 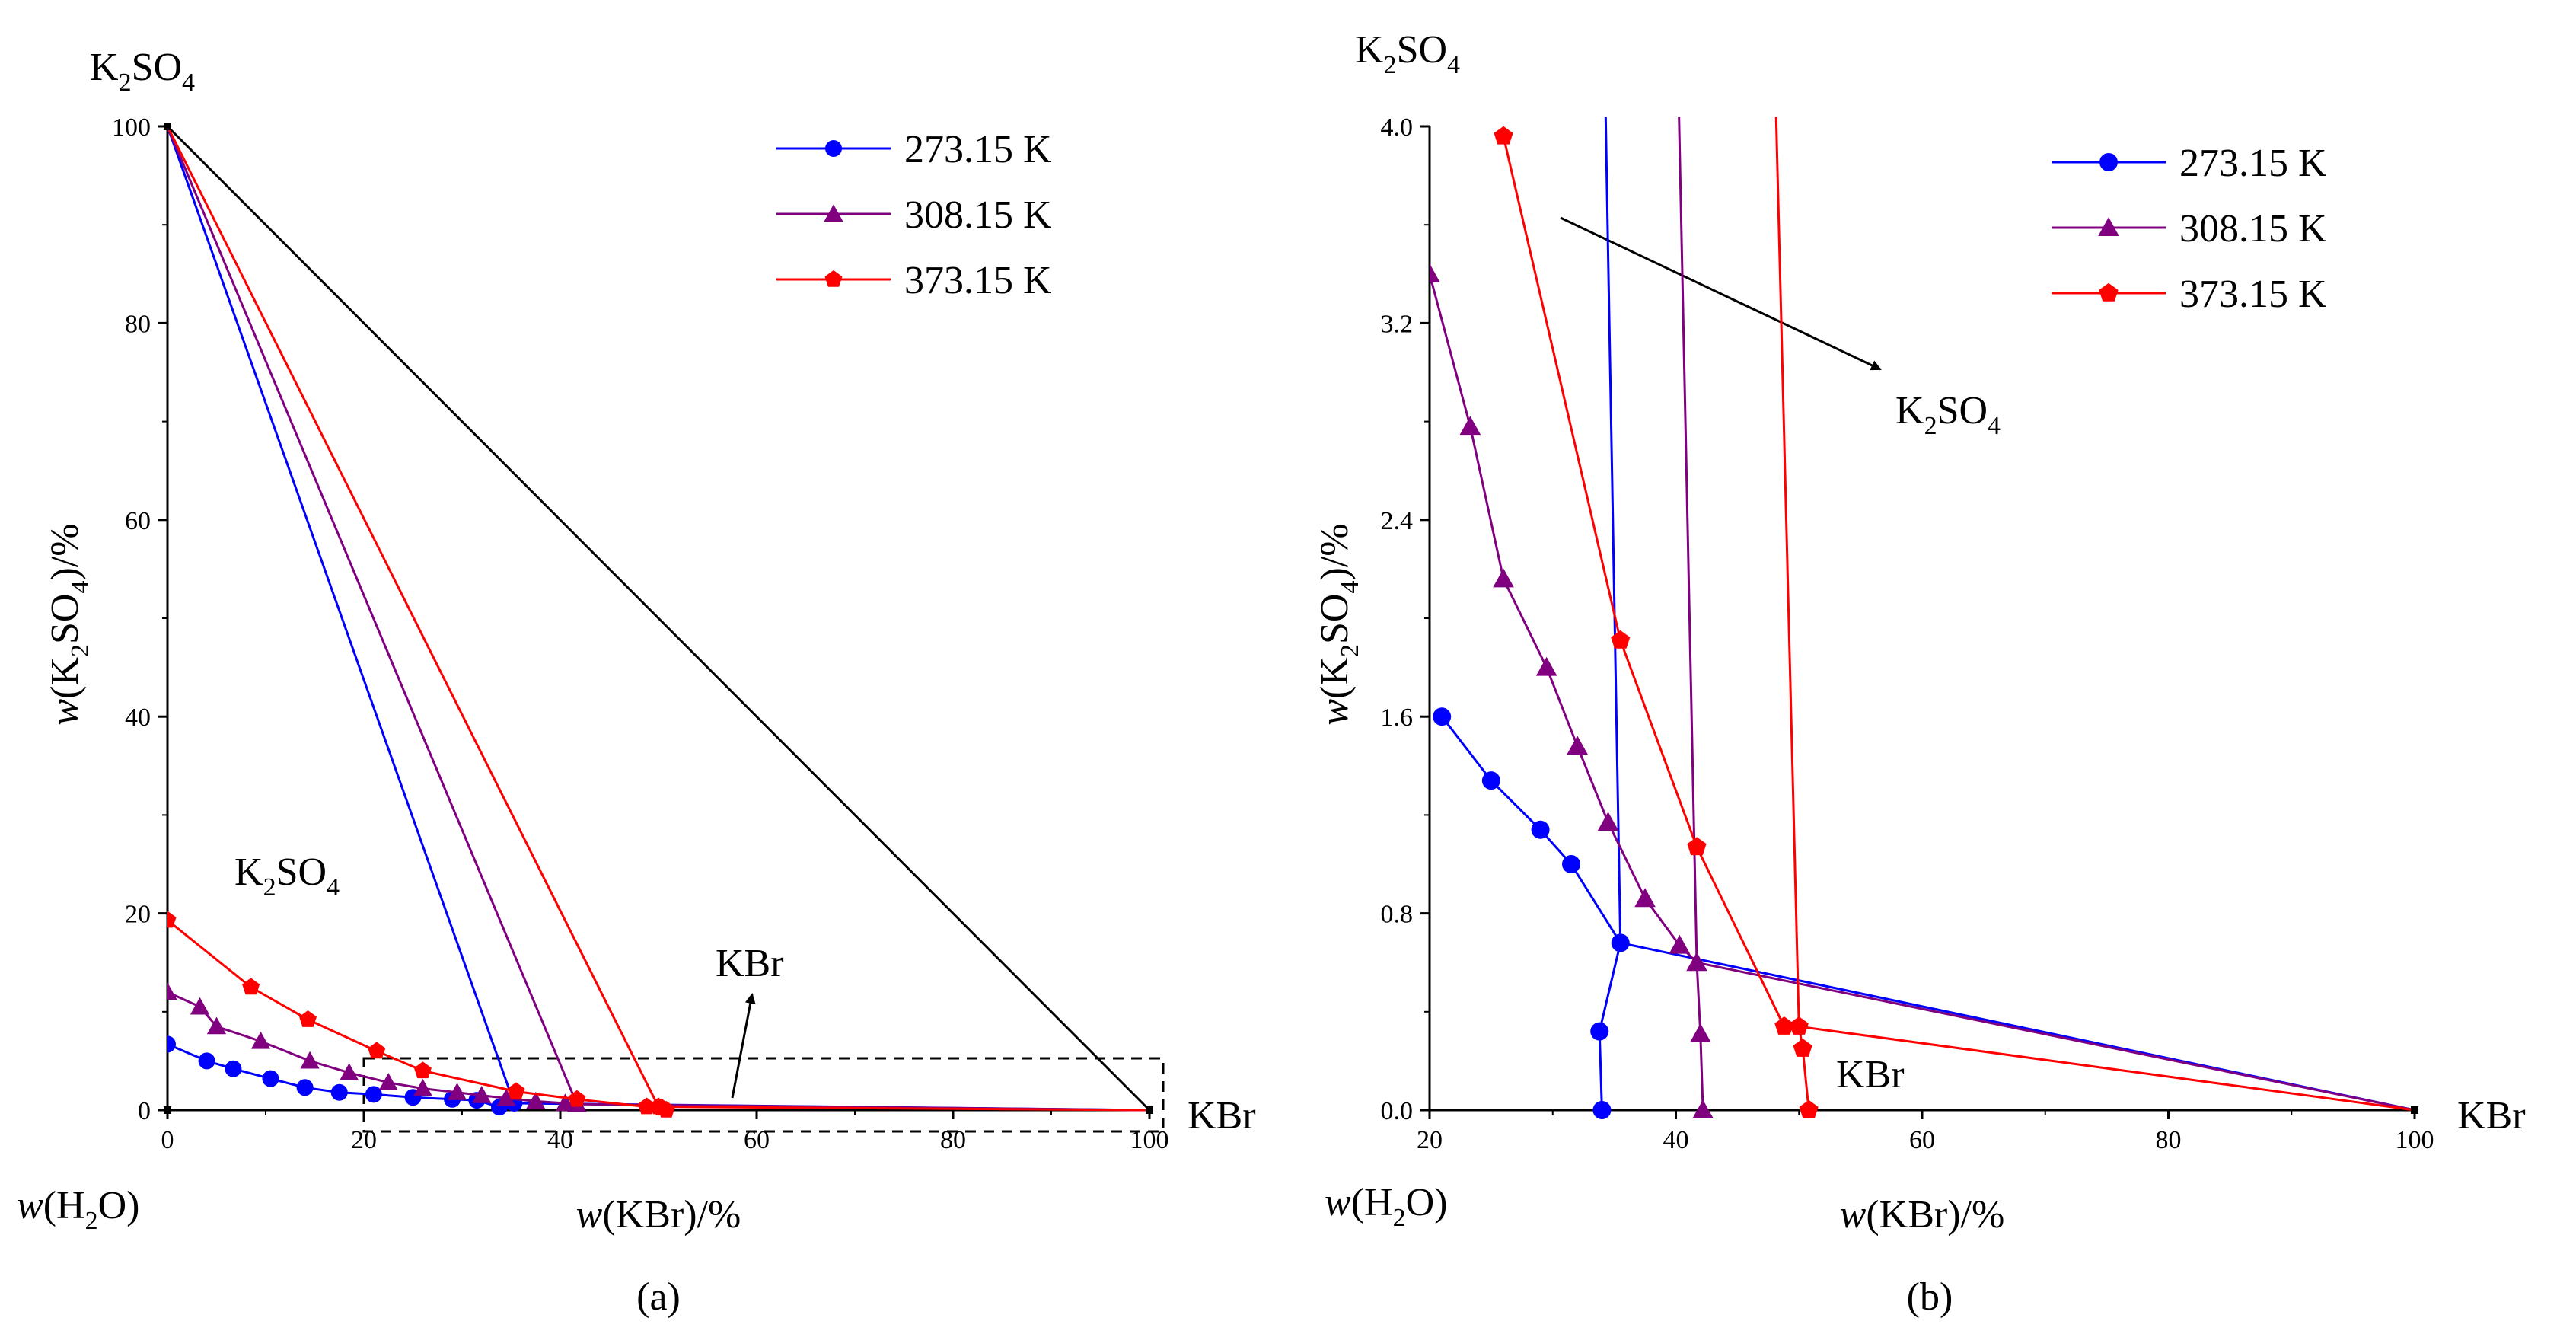 What do you see at coordinates (2169, 1140) in the screenshot?
I see `panel-b-xtick-label: 80` at bounding box center [2169, 1140].